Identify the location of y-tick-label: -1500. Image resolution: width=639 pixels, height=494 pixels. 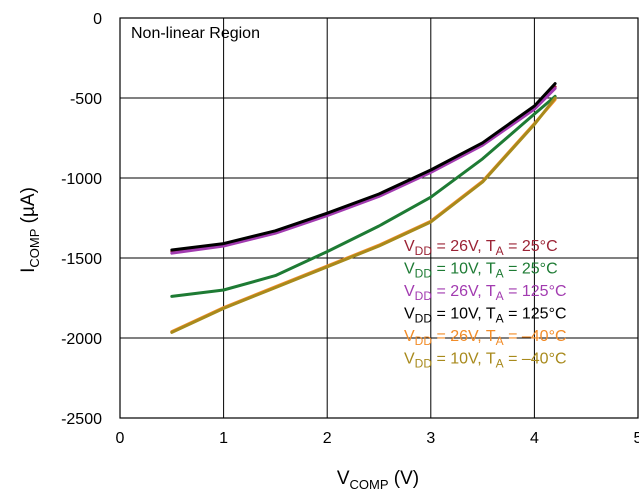
(81, 259).